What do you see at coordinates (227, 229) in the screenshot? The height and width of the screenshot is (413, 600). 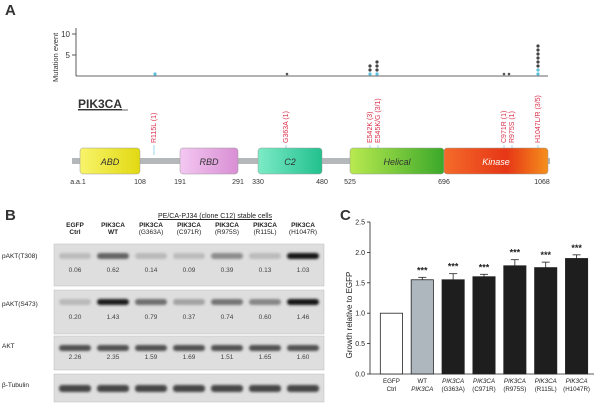 I see `blot-column-r975s: PIK3CA (R975S)` at bounding box center [227, 229].